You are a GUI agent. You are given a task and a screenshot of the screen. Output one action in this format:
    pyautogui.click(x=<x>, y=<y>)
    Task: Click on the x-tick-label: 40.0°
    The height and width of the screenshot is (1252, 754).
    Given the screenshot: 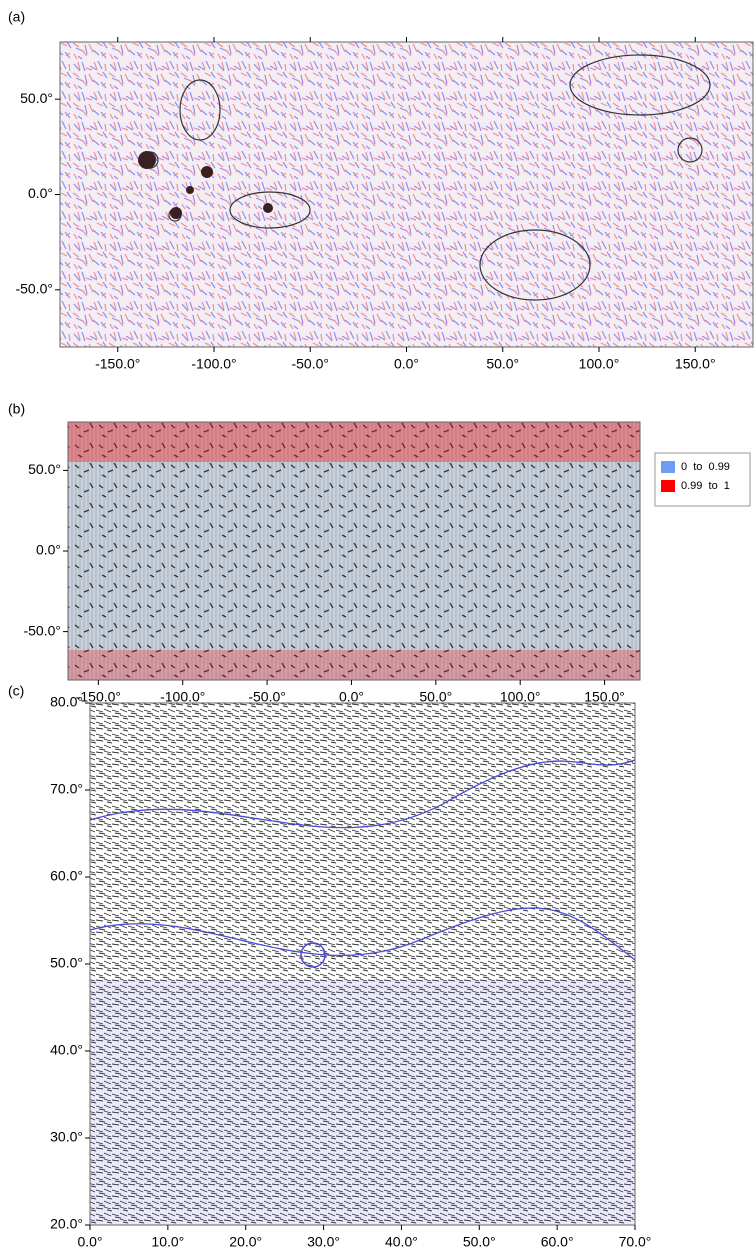 What is the action you would take?
    pyautogui.click(x=401, y=1242)
    